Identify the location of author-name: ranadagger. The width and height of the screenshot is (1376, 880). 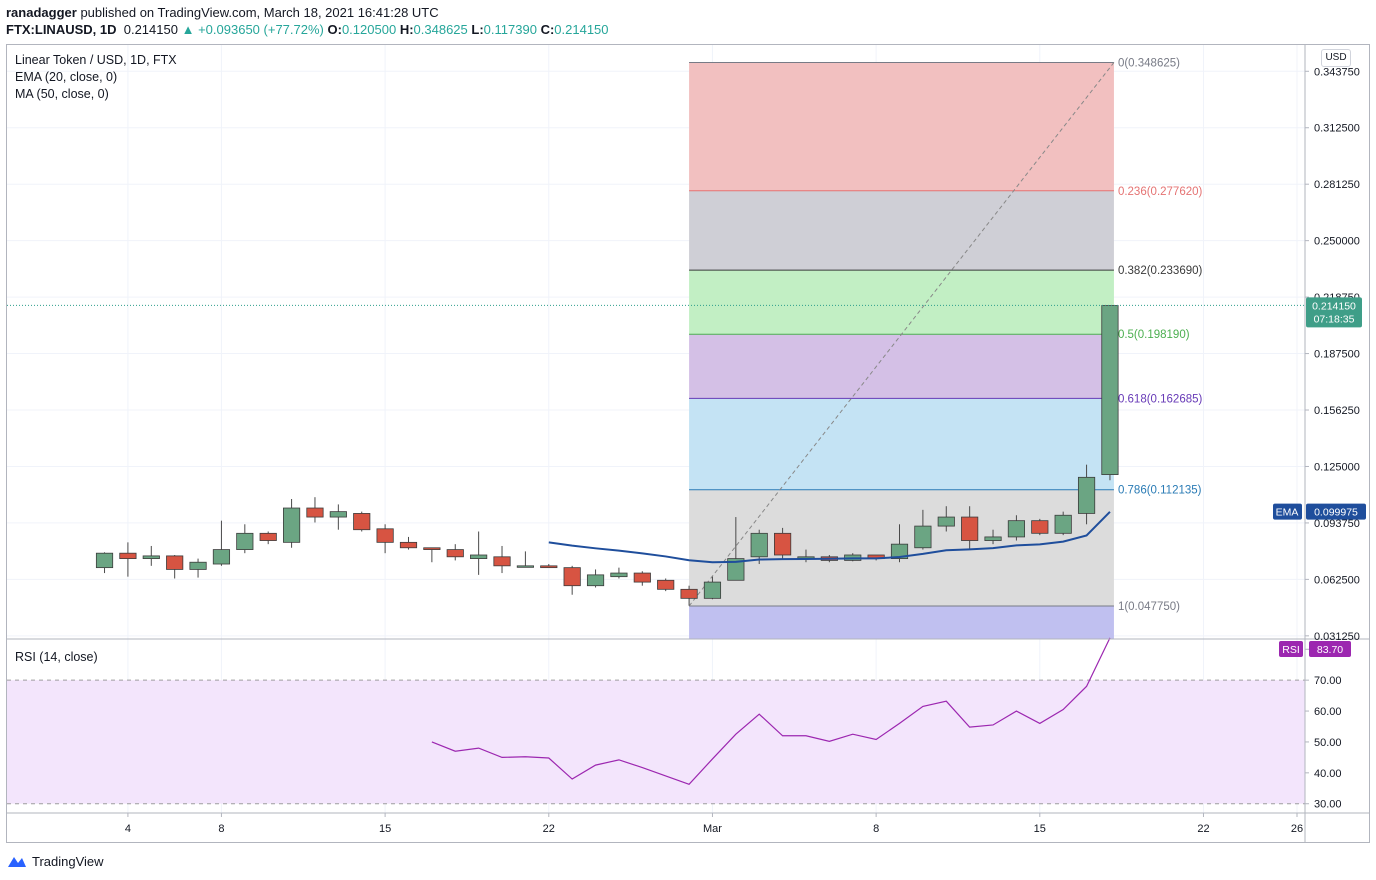
(41, 12).